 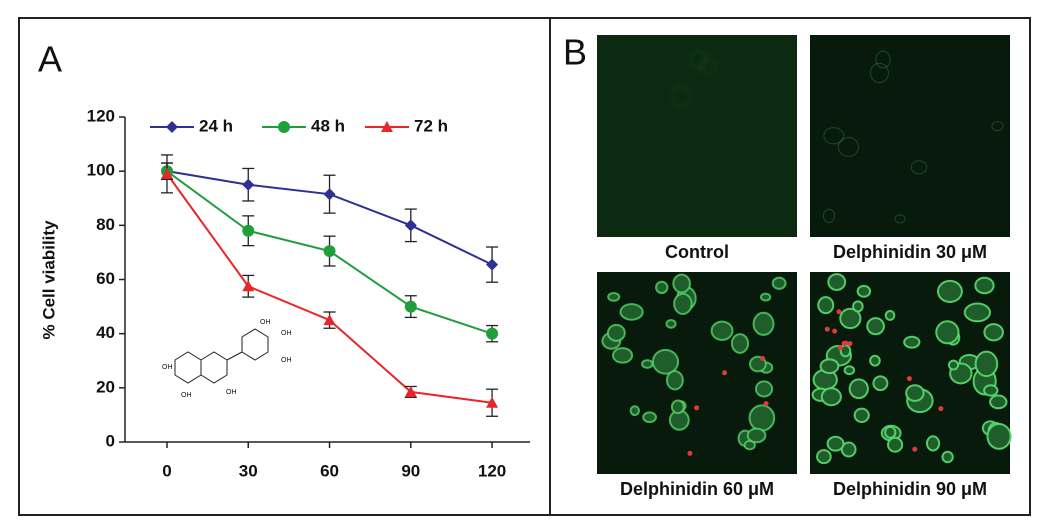 I want to click on legend-label: 72 h, so click(x=431, y=125).